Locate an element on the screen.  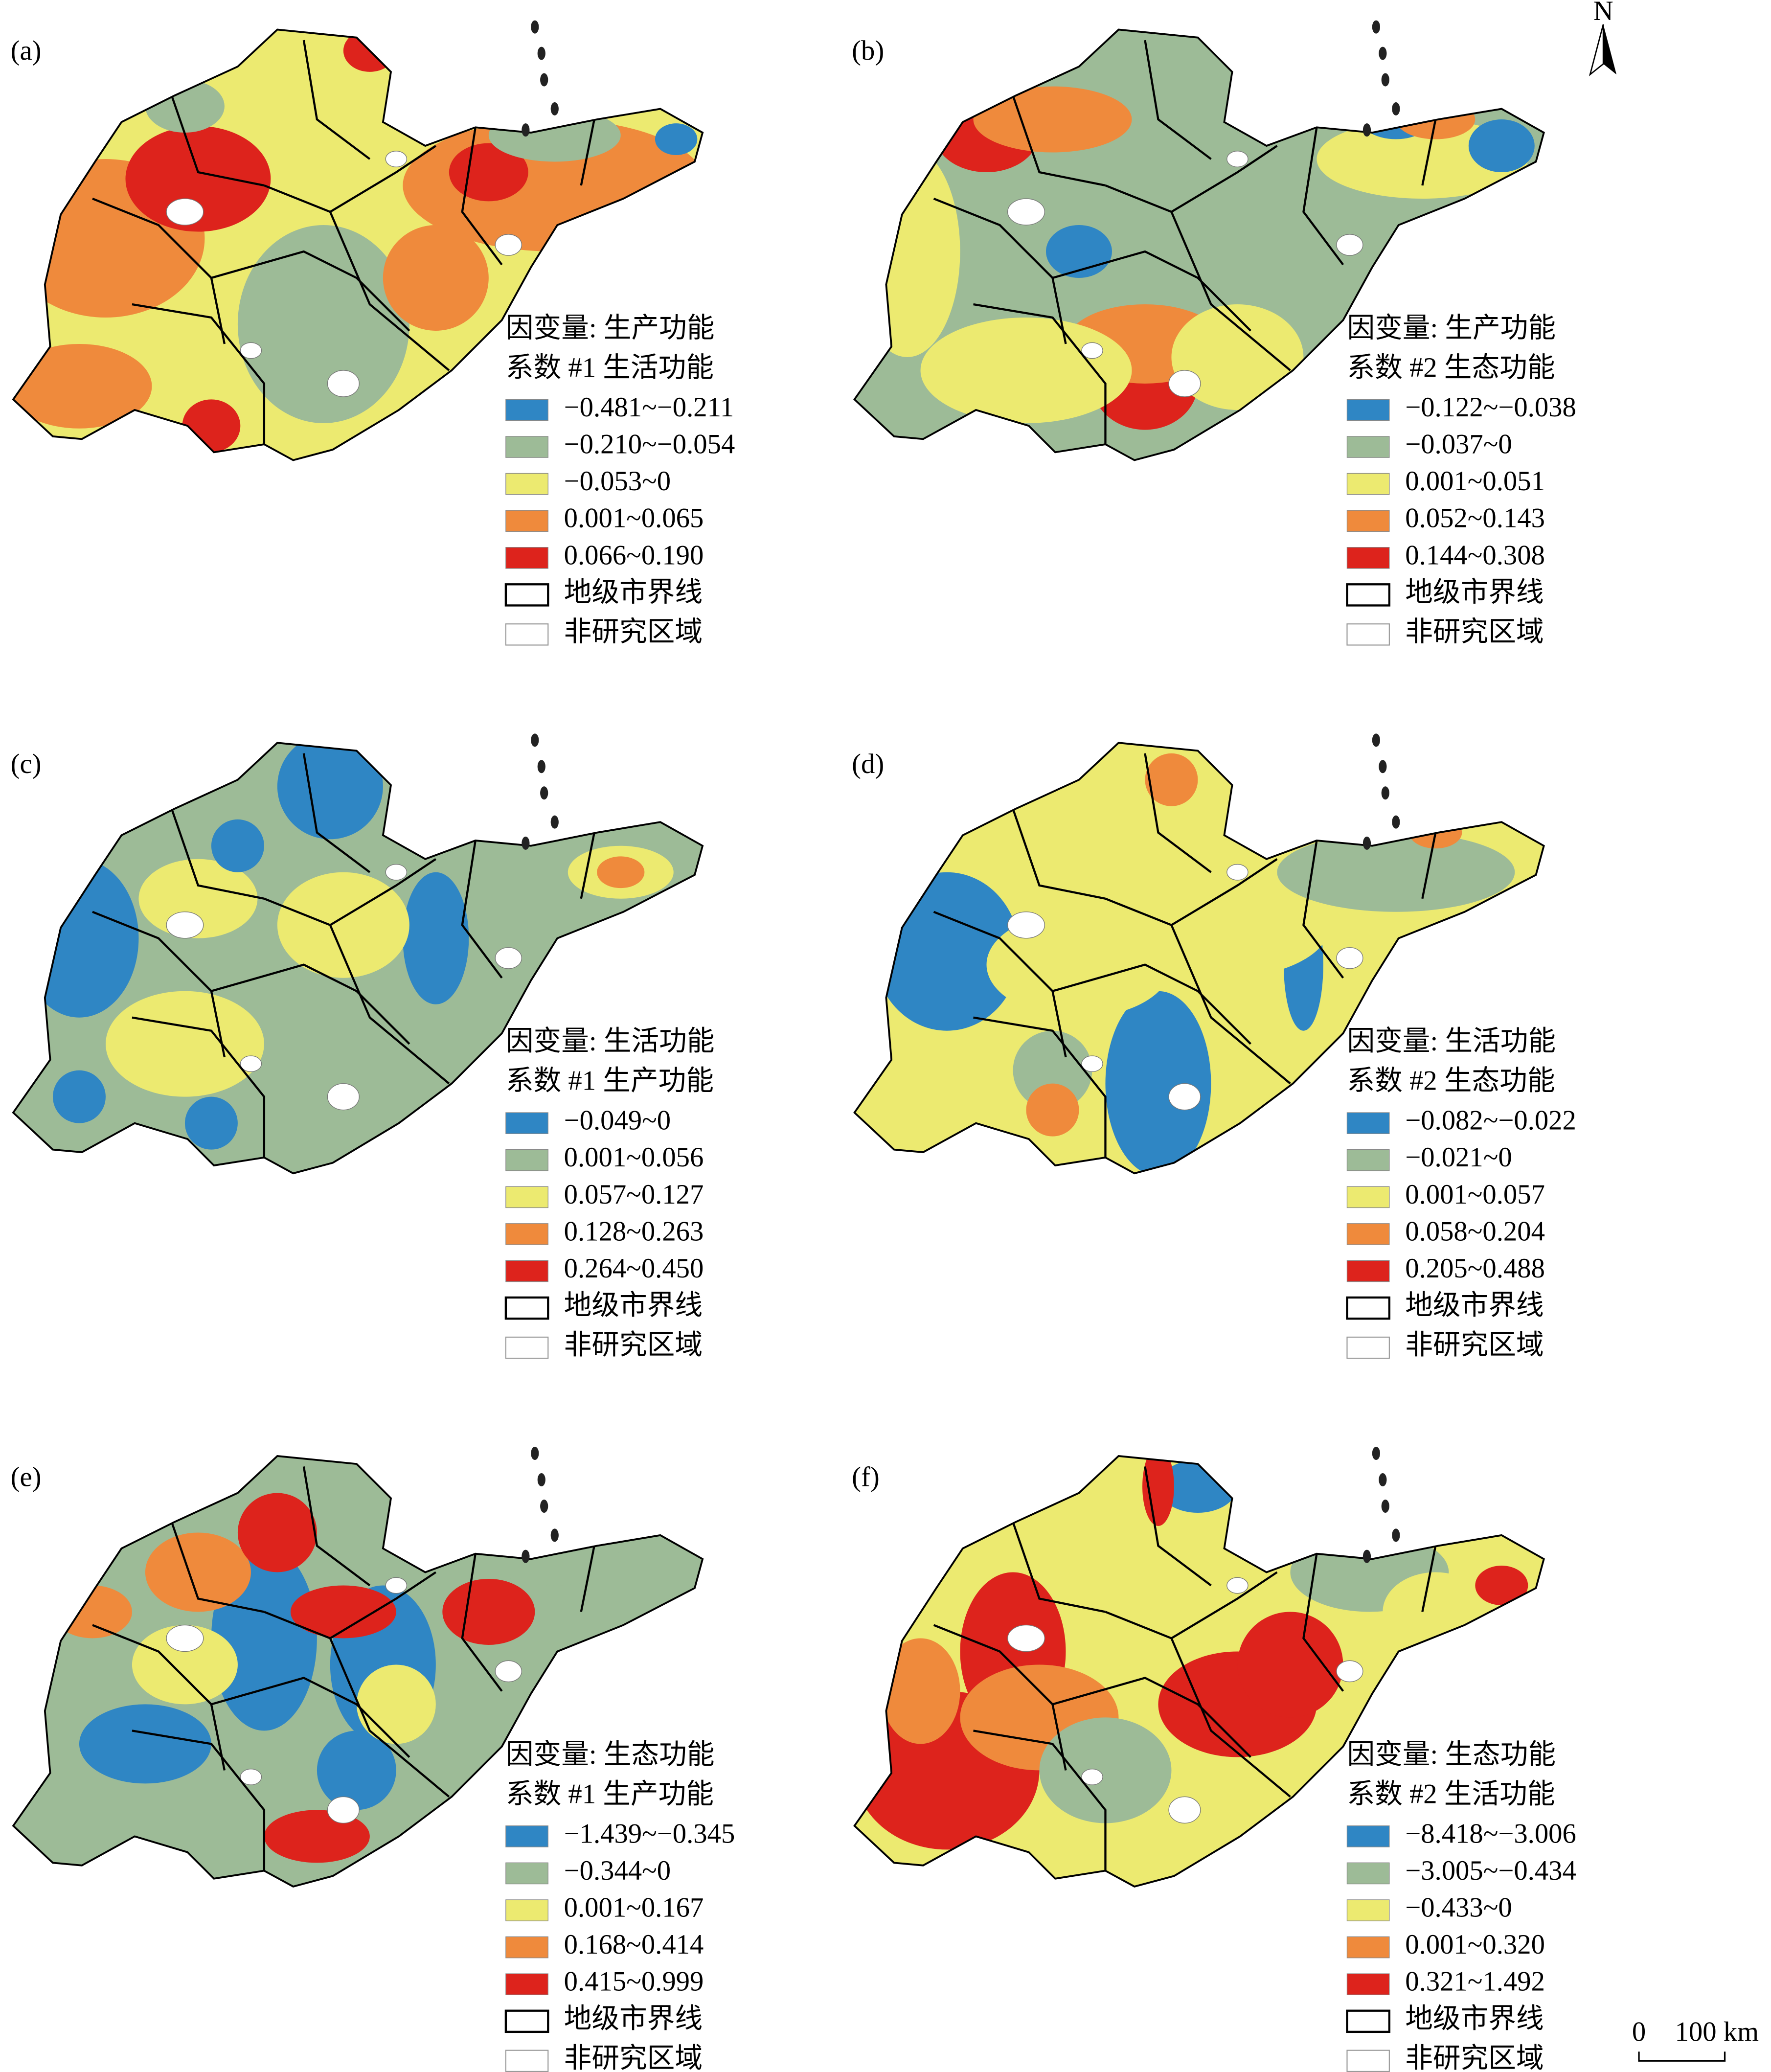
legend-coefficient: 系数 #1 生活功能 is located at coordinates (610, 367).